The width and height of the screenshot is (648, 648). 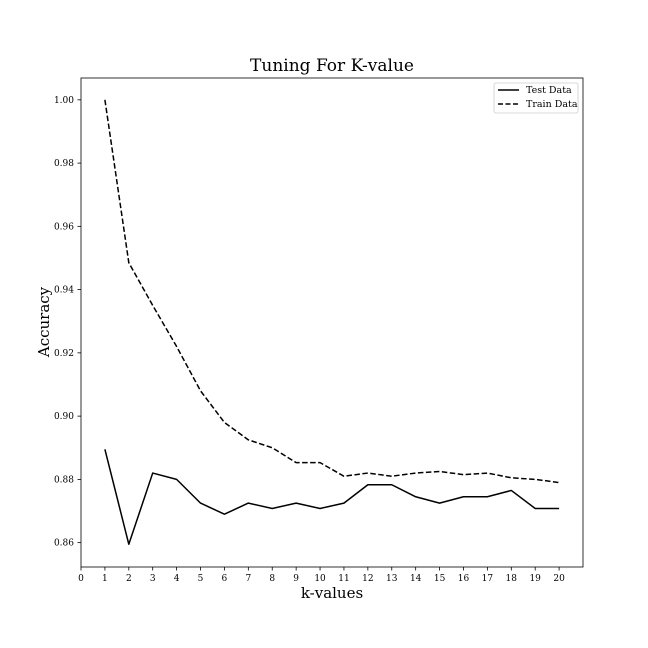 What do you see at coordinates (64, 544) in the screenshot?
I see `y-tick-label: 0.86` at bounding box center [64, 544].